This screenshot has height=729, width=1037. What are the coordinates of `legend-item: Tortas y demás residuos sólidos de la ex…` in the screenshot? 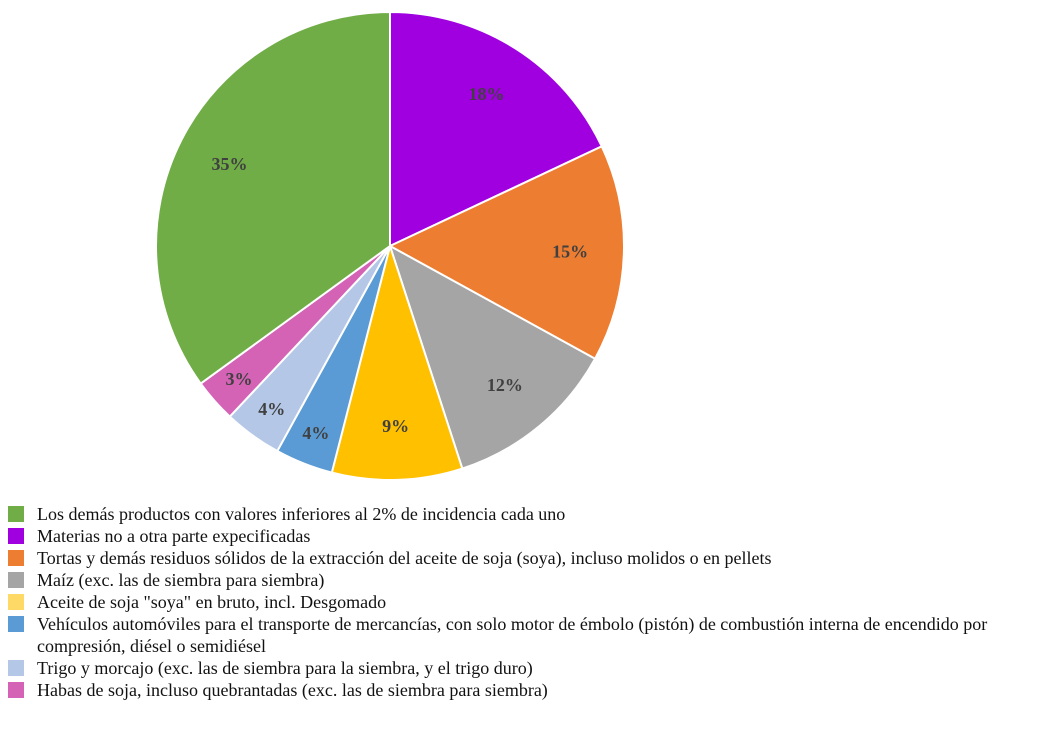 It's located at (520, 558).